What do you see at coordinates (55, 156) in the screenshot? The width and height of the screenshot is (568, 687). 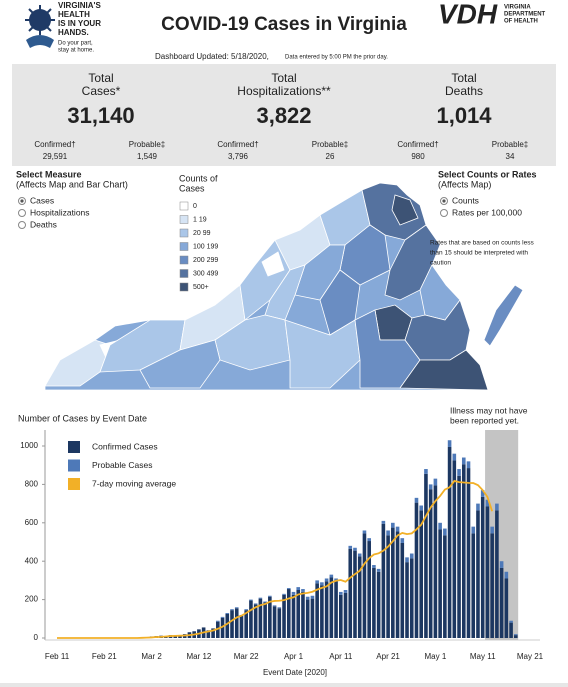 I see `stat-sub-value: 29,591` at bounding box center [55, 156].